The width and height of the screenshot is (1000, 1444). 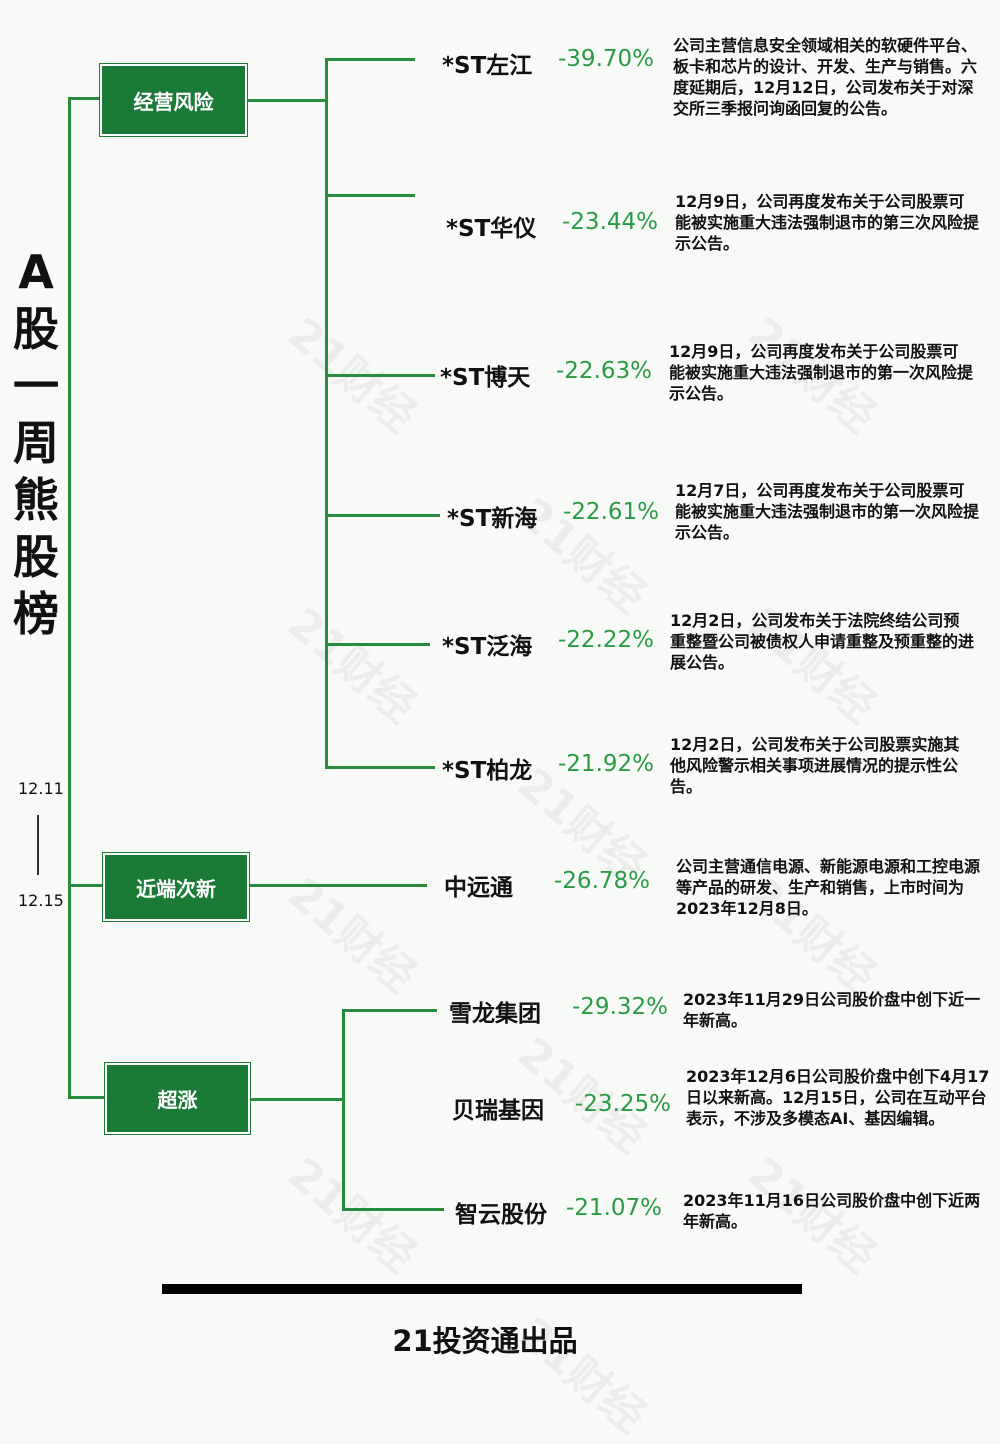 What do you see at coordinates (604, 371) in the screenshot?
I see `stock-change: -22.63%` at bounding box center [604, 371].